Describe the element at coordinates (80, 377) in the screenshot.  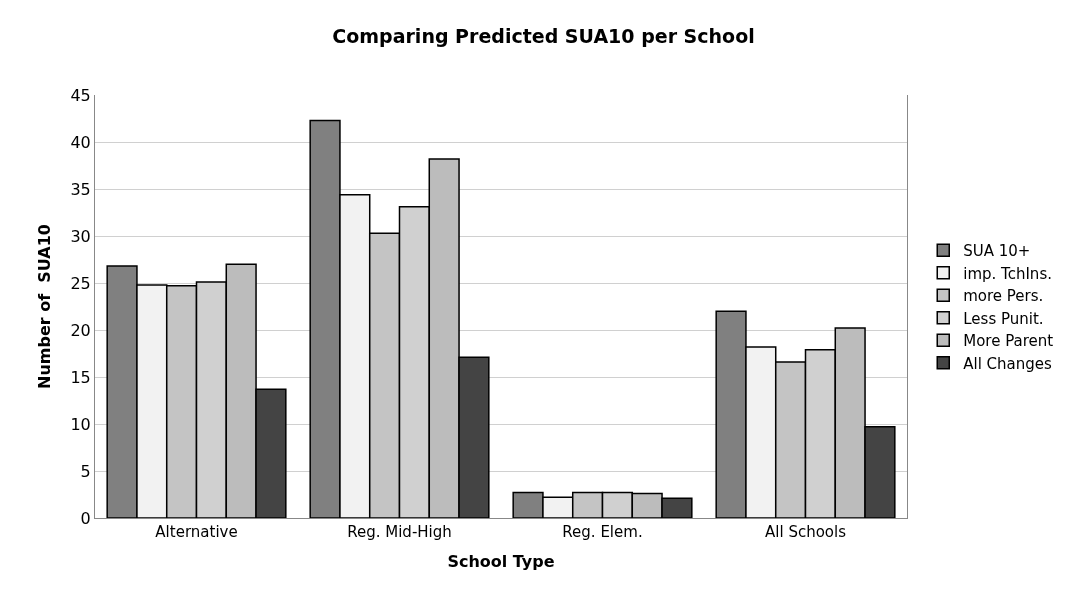
I see `y-tick-label: 15` at that location.